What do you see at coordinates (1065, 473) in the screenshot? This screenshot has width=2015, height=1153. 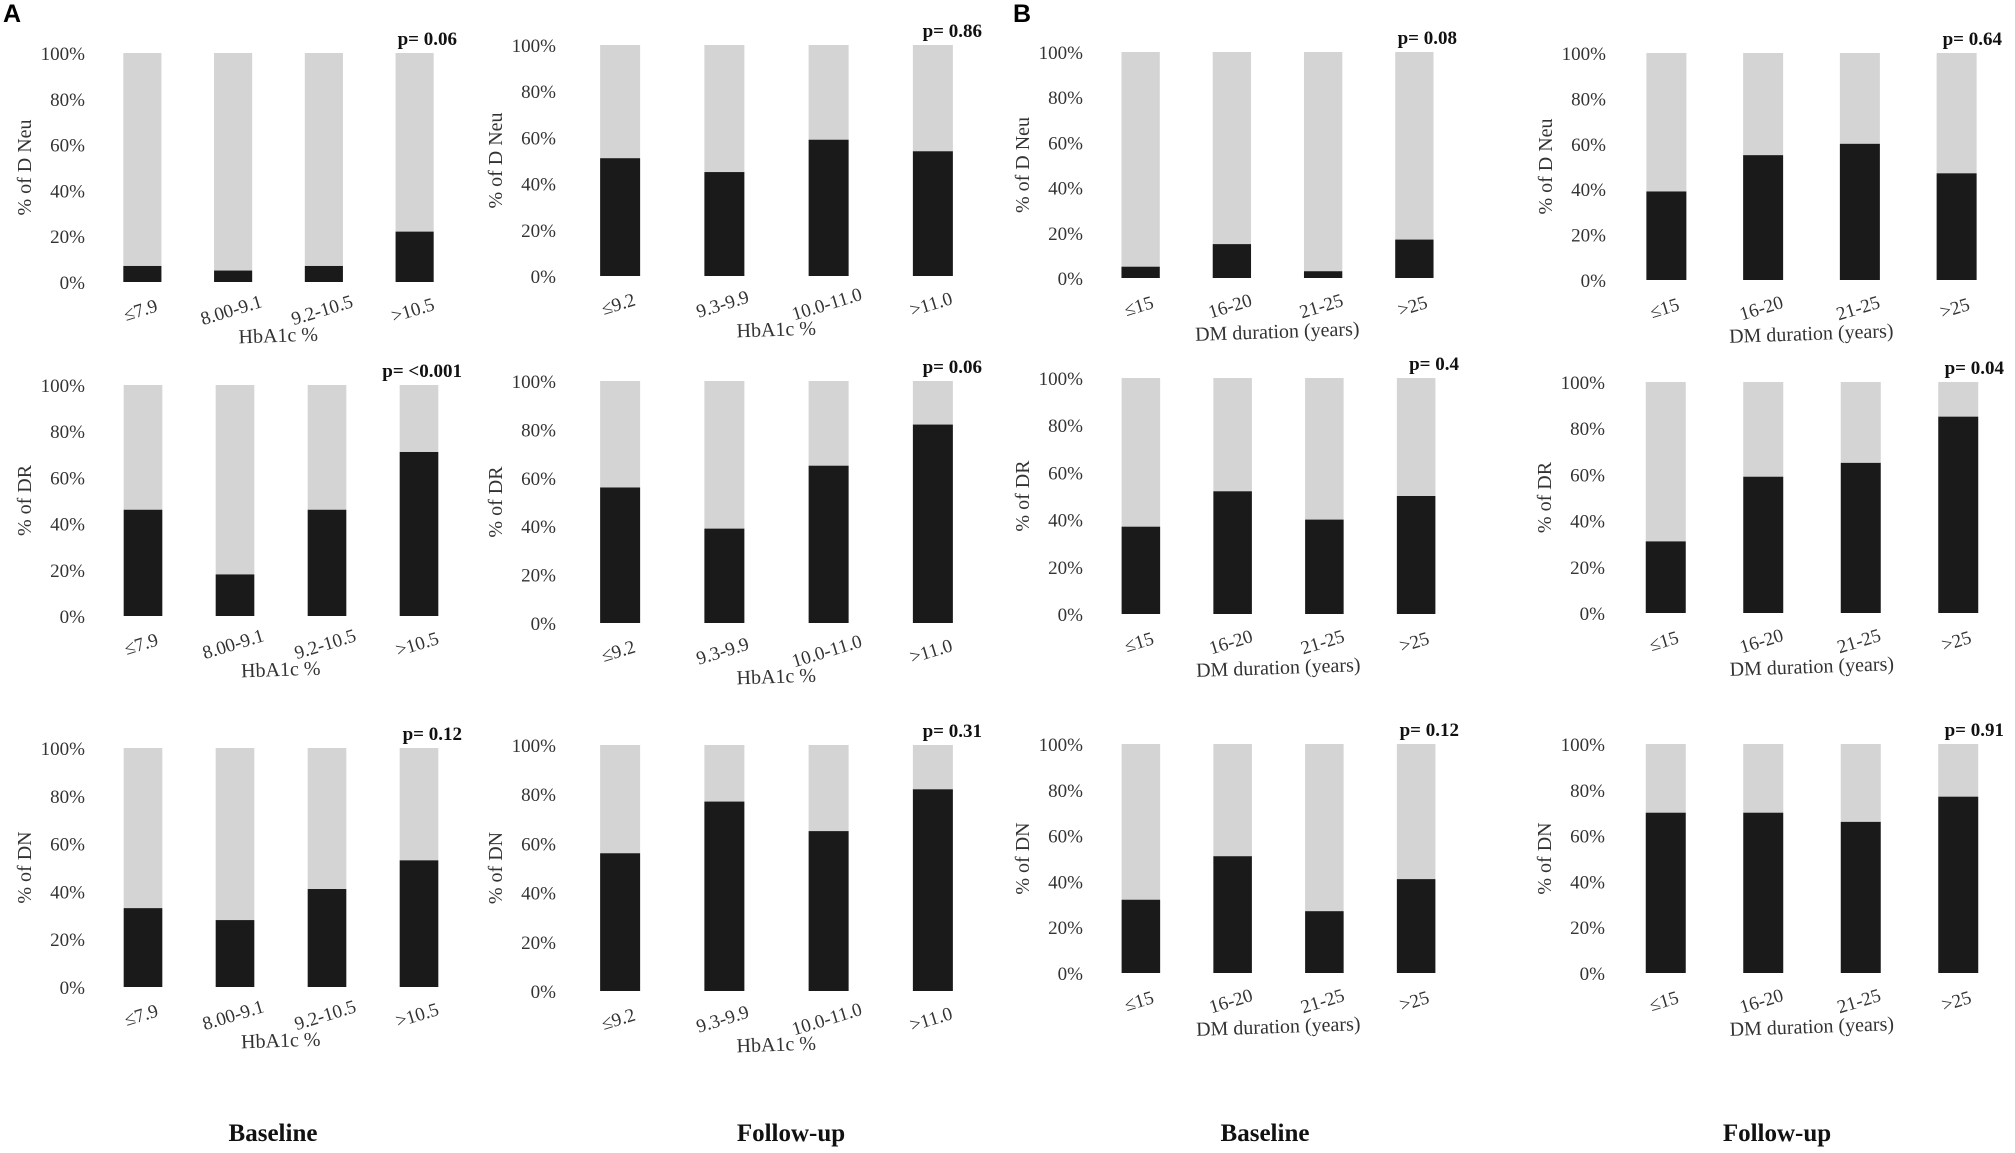 I see `chart-7-ytick-3: 60%` at bounding box center [1065, 473].